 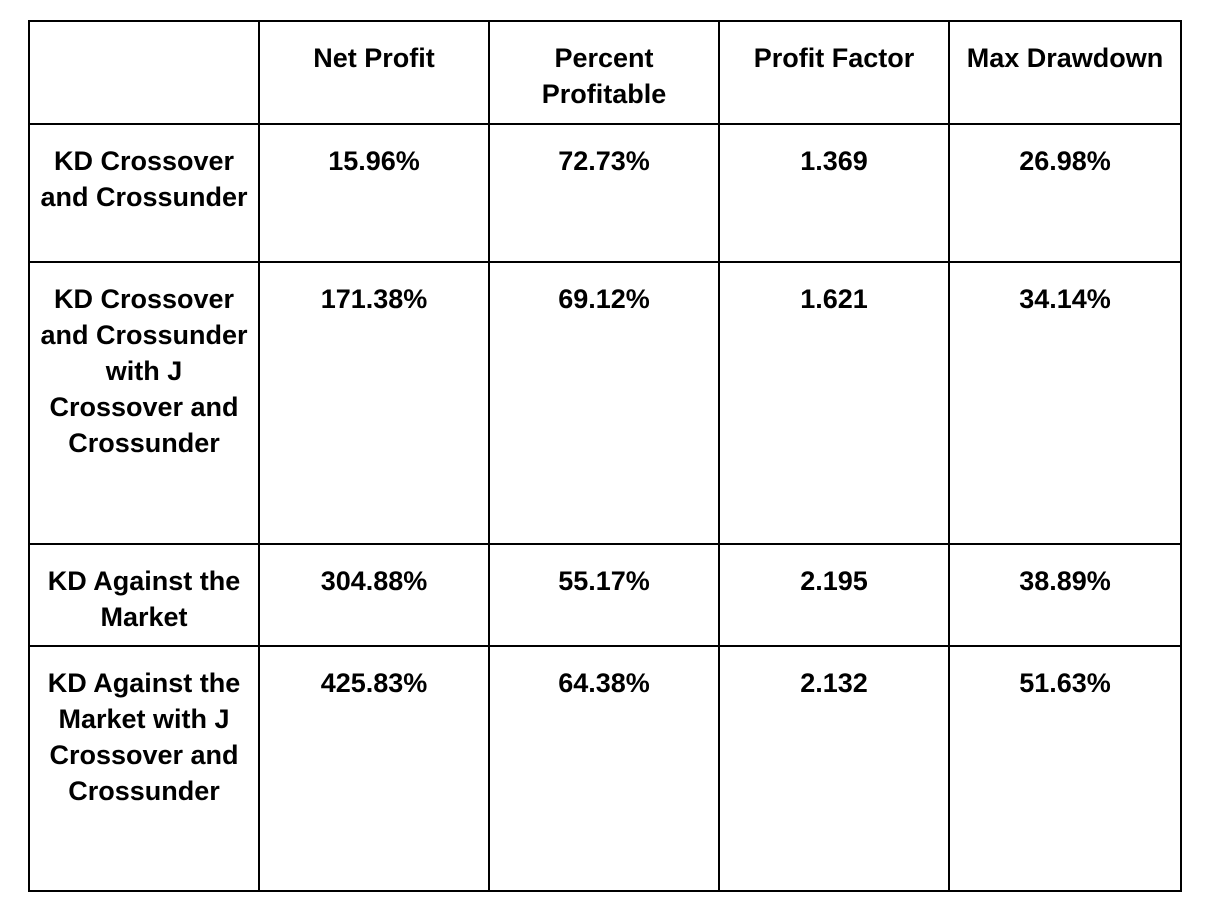 I want to click on max-drawdown-cell: 26.98%, so click(x=1065, y=193).